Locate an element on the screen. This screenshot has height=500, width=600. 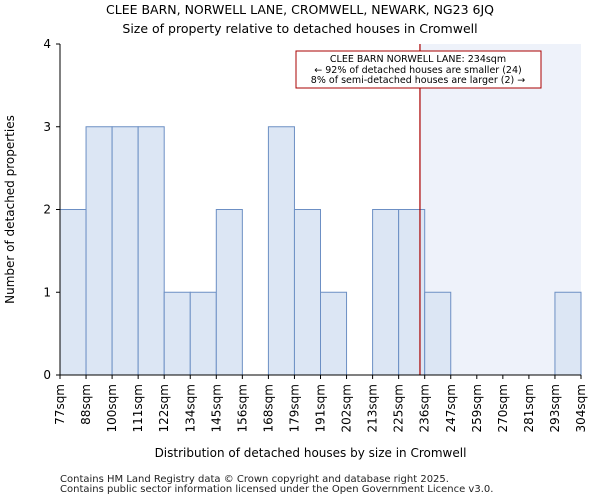
x-tick-label: 270sqm is located at coordinates (503, 408).